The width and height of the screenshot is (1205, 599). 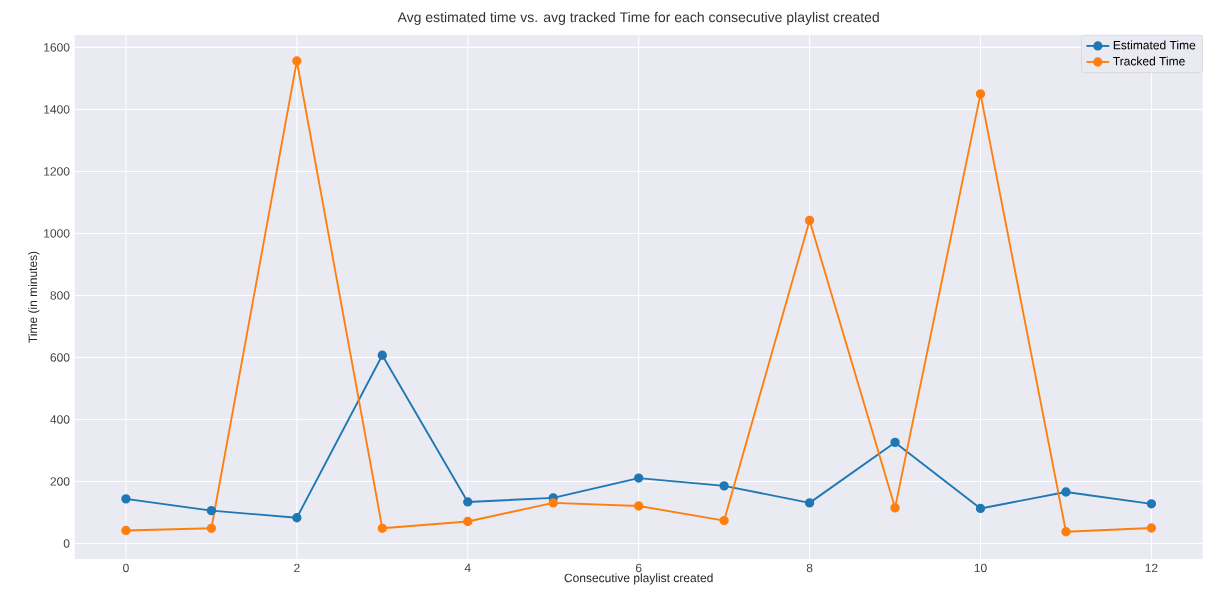 I want to click on y-tick-label: 1400, so click(x=57, y=109).